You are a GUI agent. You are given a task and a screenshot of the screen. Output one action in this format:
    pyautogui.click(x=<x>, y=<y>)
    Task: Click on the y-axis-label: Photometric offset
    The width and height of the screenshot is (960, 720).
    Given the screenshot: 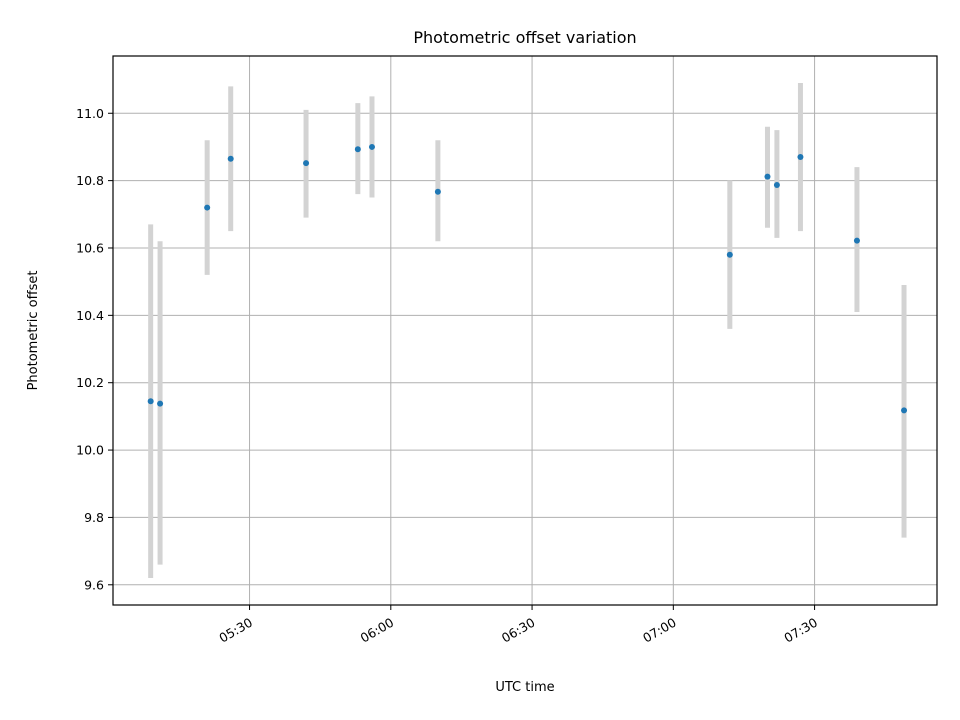 What is the action you would take?
    pyautogui.click(x=33, y=331)
    